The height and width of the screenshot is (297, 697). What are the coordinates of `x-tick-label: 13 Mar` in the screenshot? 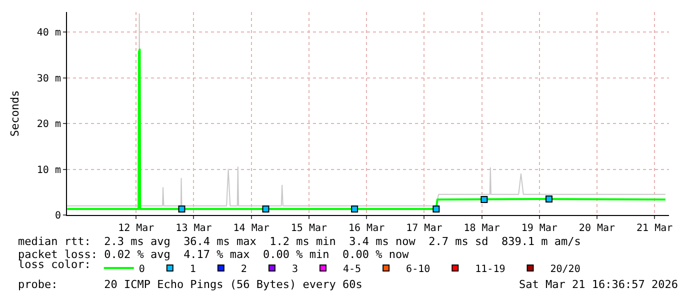 It's located at (194, 228).